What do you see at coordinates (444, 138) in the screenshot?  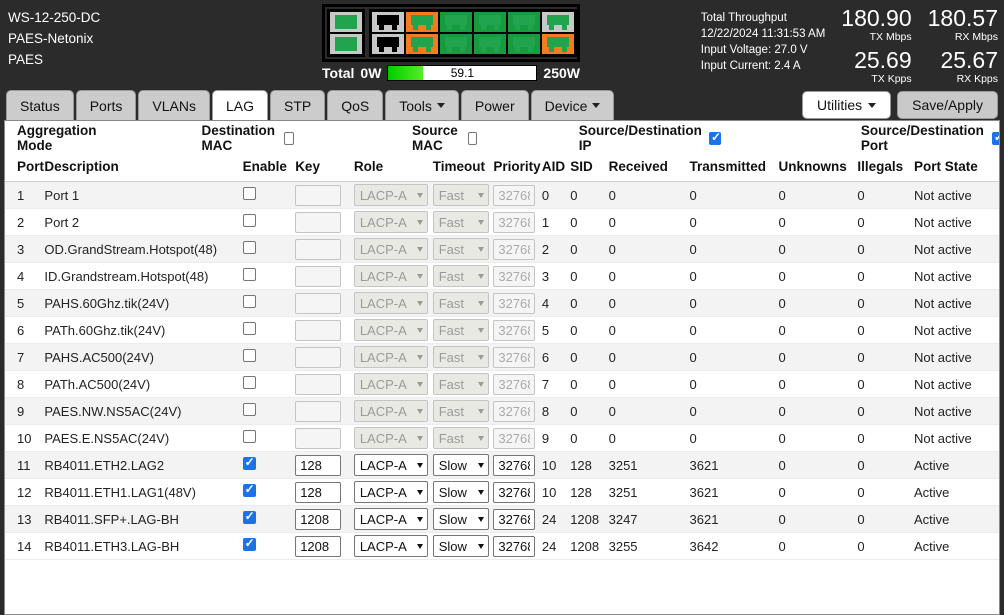 I see `agg-option-source-mac: Source MAC` at bounding box center [444, 138].